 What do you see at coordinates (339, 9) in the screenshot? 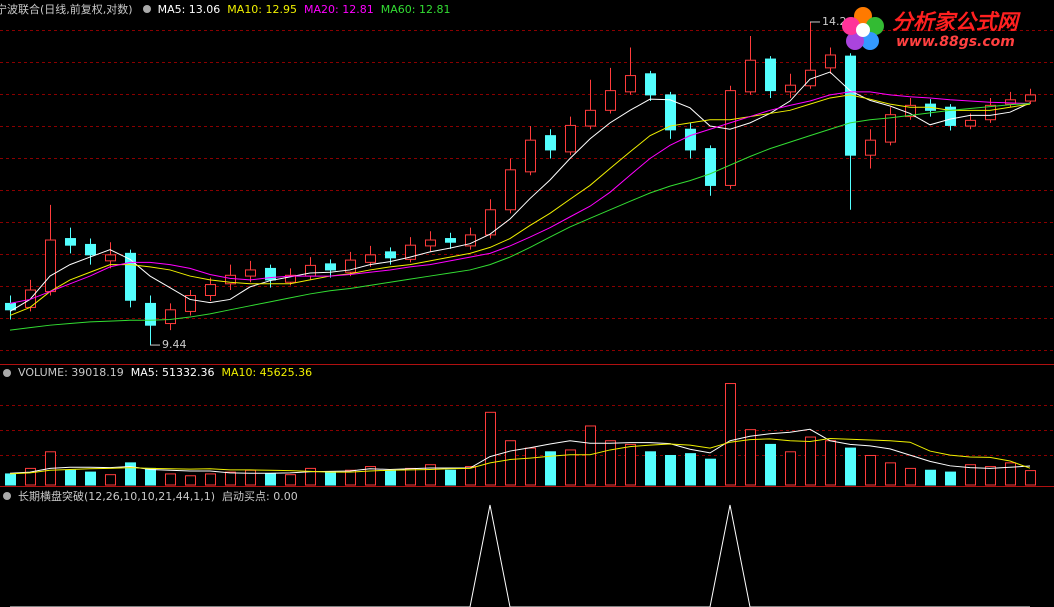
I see `legend-entry: MA20: 12.81` at bounding box center [339, 9].